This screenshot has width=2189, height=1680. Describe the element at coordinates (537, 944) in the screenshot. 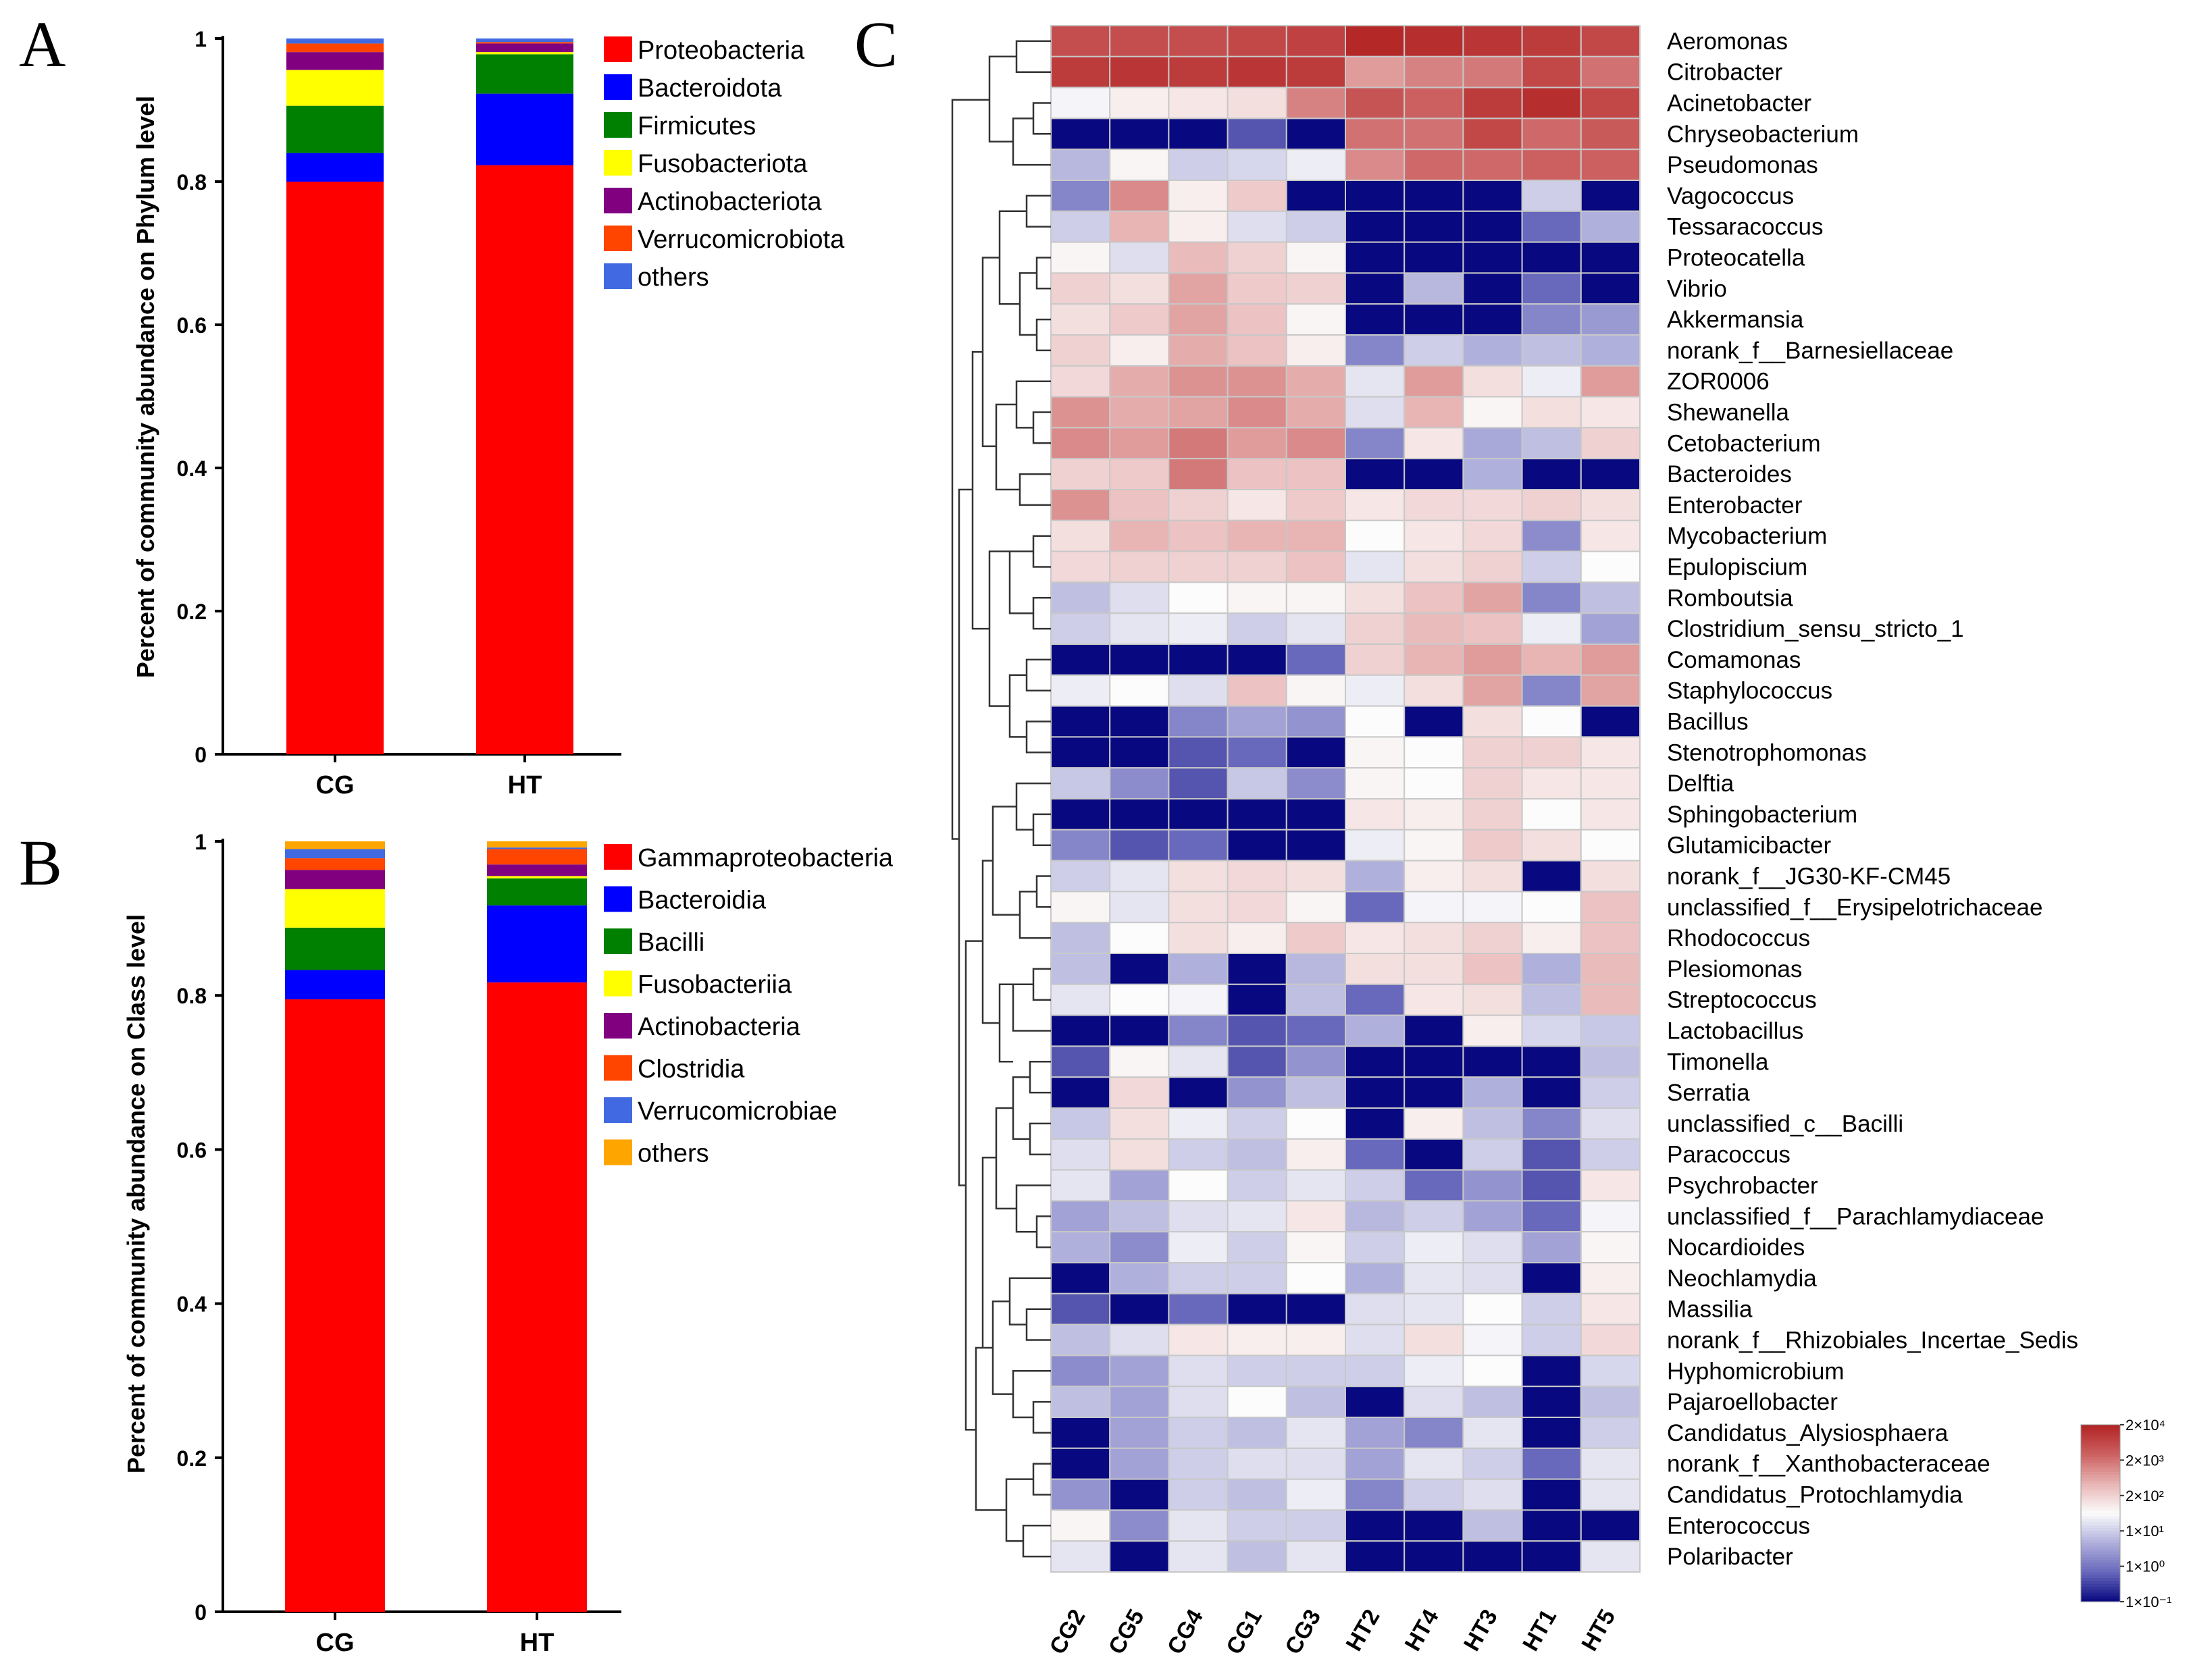

I see `bar-segment-HT-Bacteroidia` at that location.